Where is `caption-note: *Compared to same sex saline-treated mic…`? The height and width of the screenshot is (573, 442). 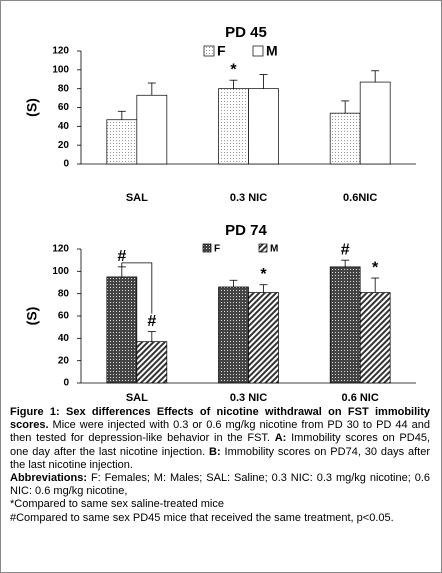
caption-note: *Compared to same sex saline-treated mic… is located at coordinates (117, 504).